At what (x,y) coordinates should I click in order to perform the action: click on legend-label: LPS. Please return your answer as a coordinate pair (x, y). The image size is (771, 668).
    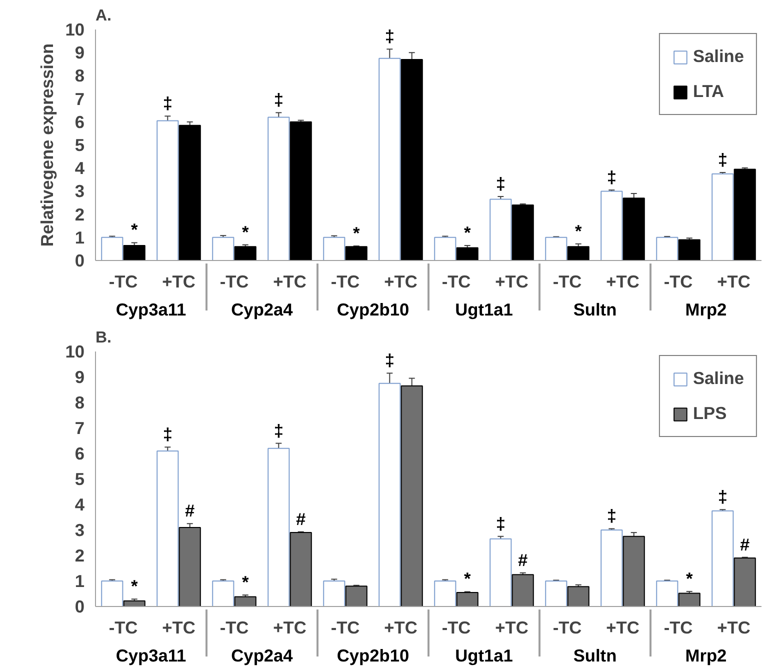
    Looking at the image, I should click on (709, 413).